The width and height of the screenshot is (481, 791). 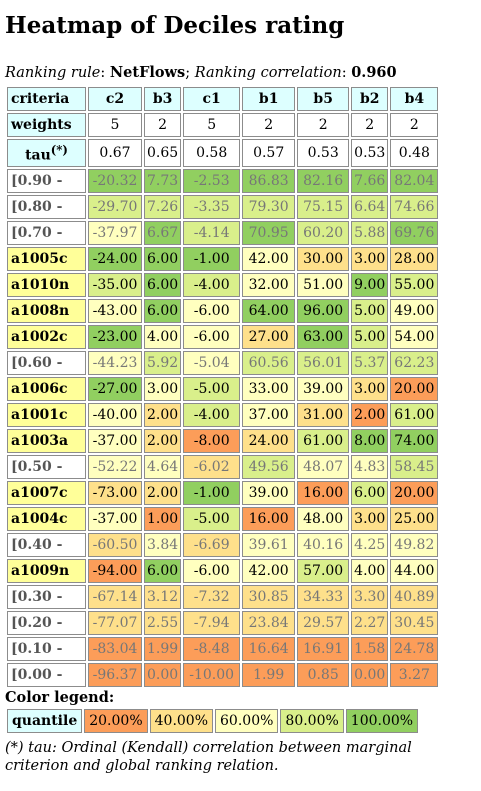 I want to click on heatmap-cell: -2.53, so click(x=212, y=180).